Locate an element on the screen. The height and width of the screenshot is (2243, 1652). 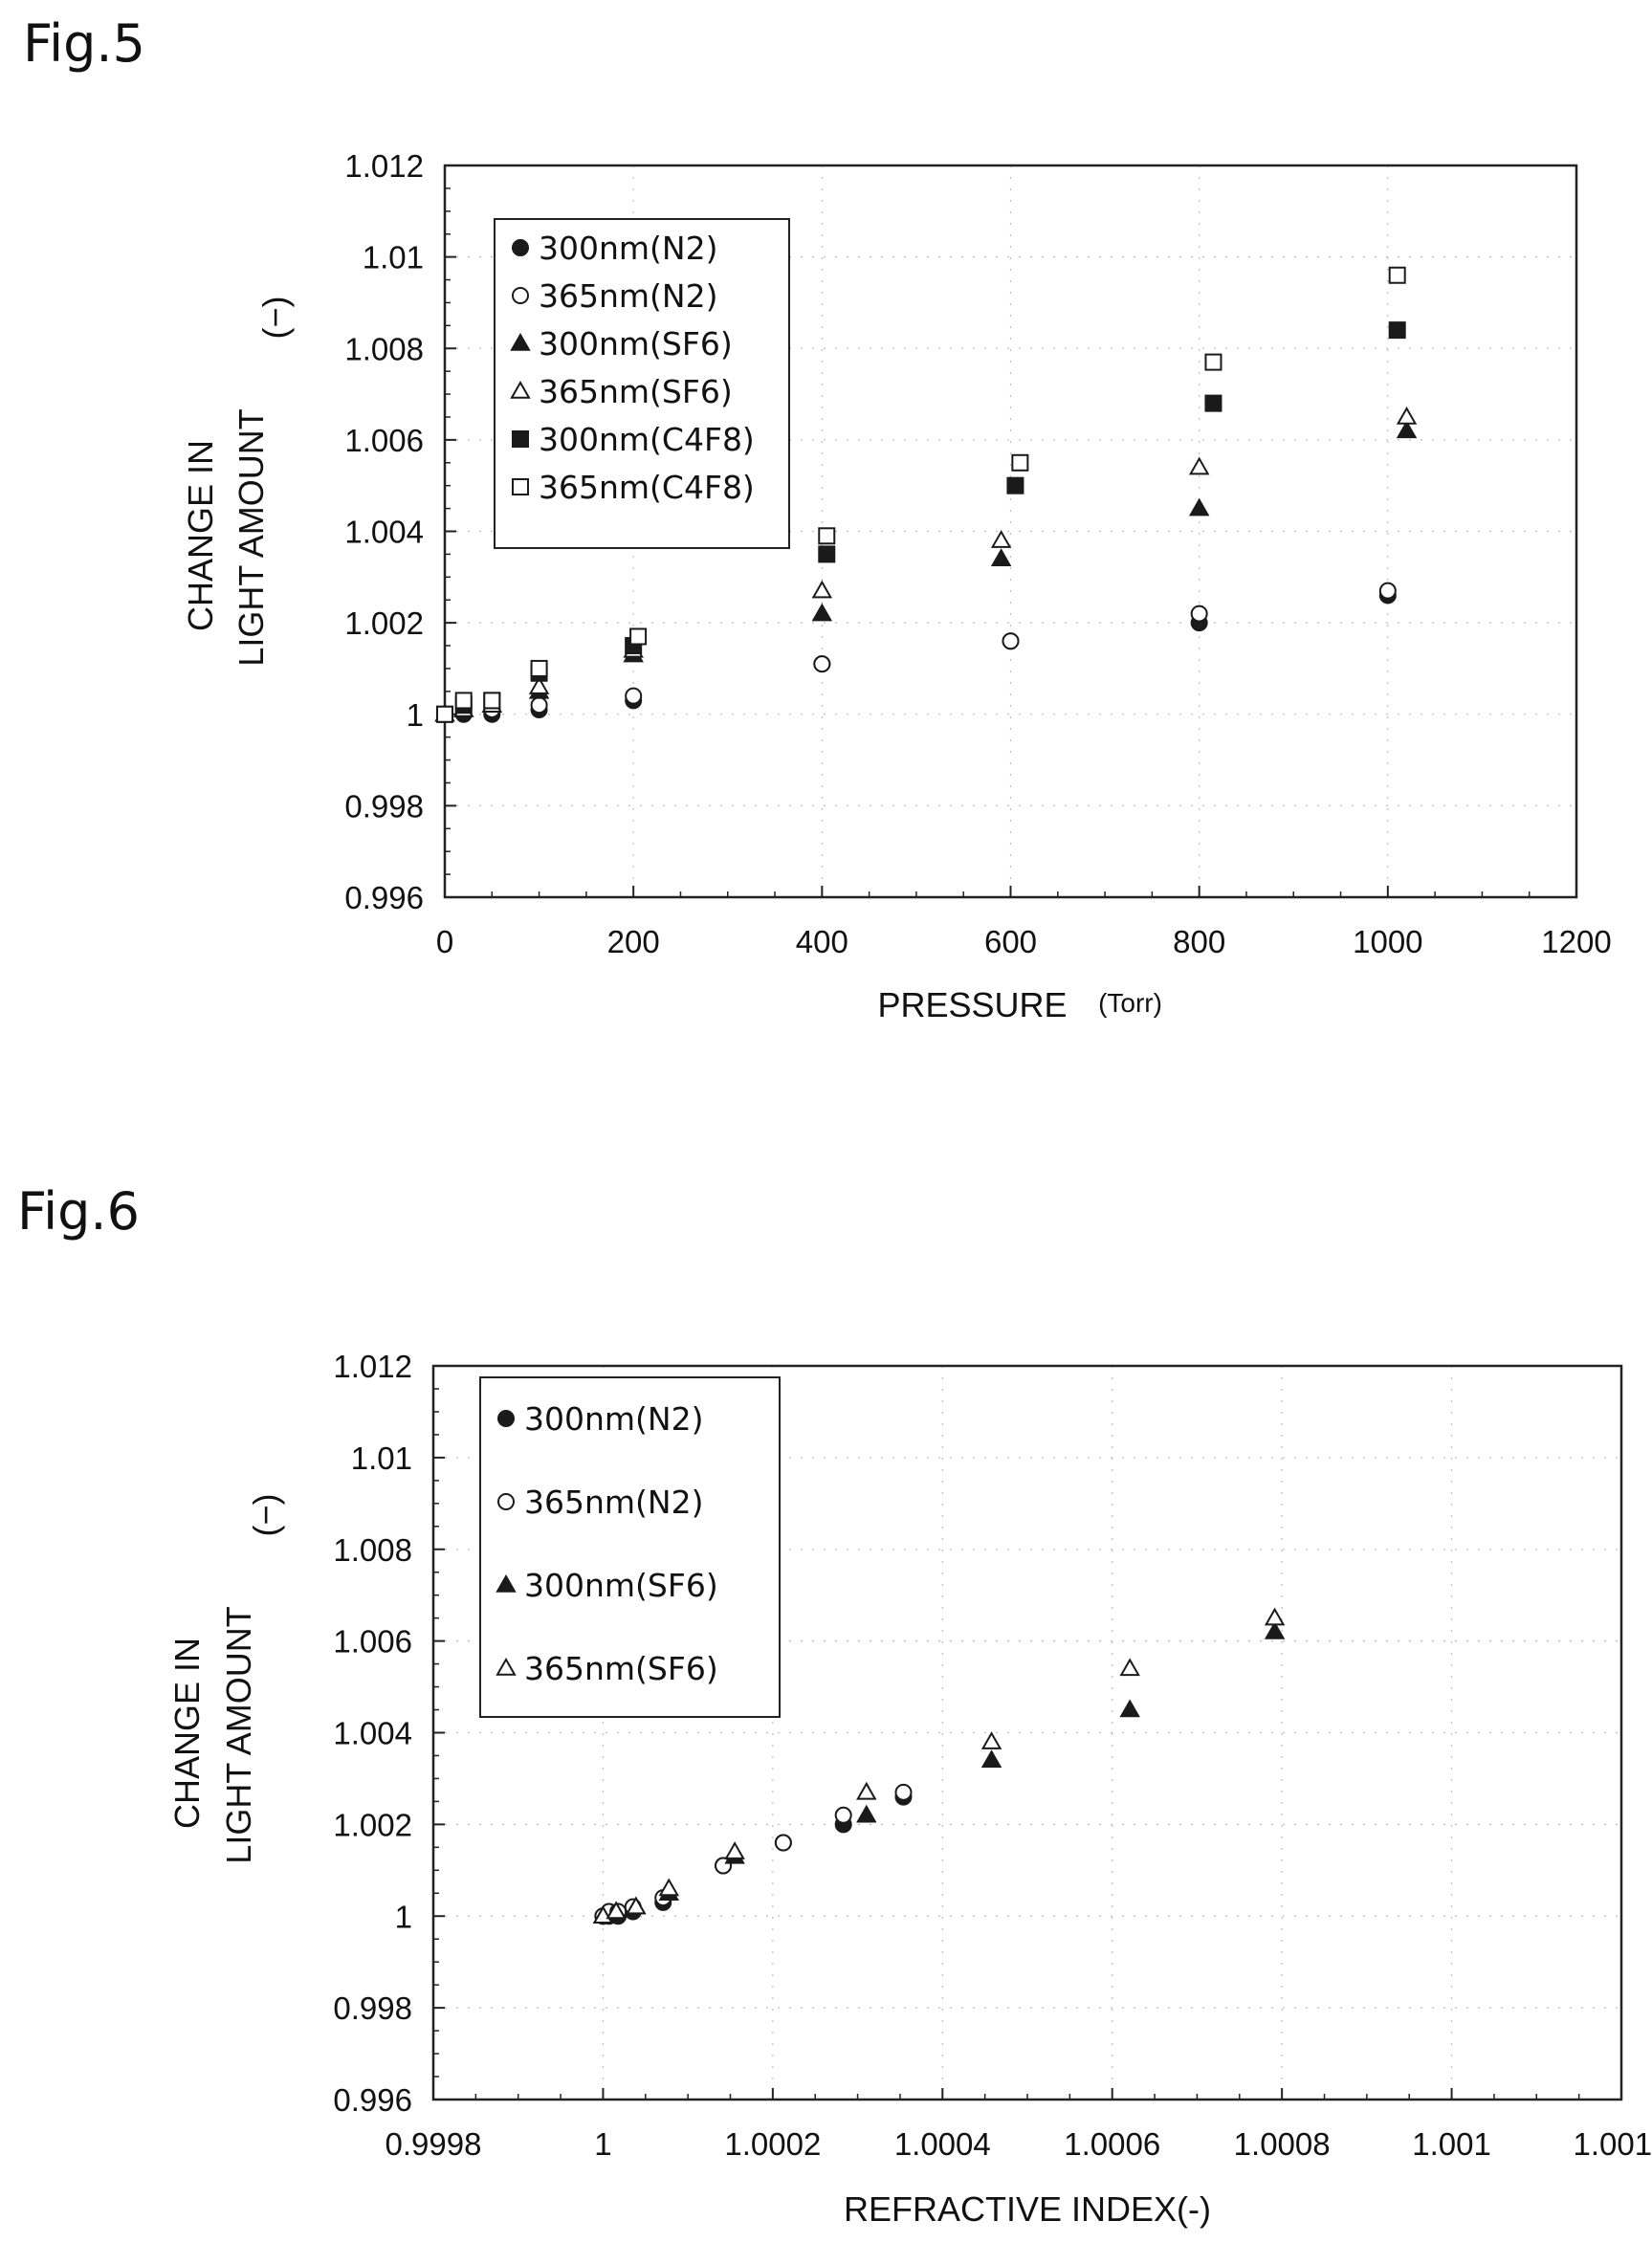
x-tick-label: 1.0008 is located at coordinates (1282, 2144).